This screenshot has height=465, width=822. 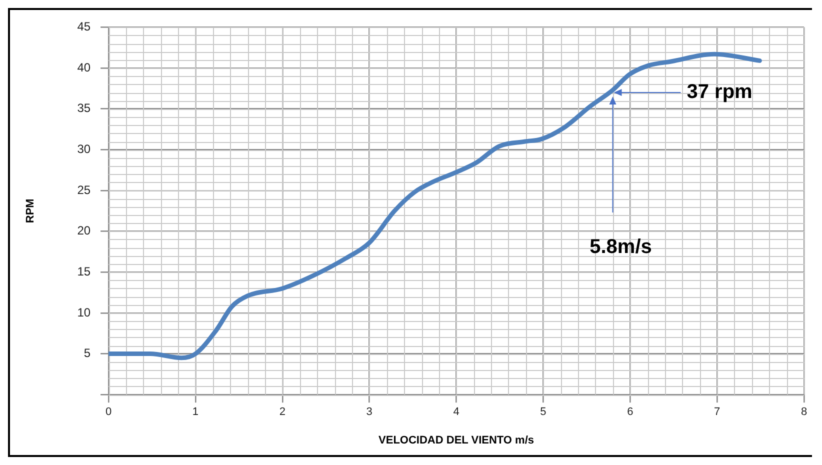 I want to click on x-tick-label: 8, so click(x=804, y=412).